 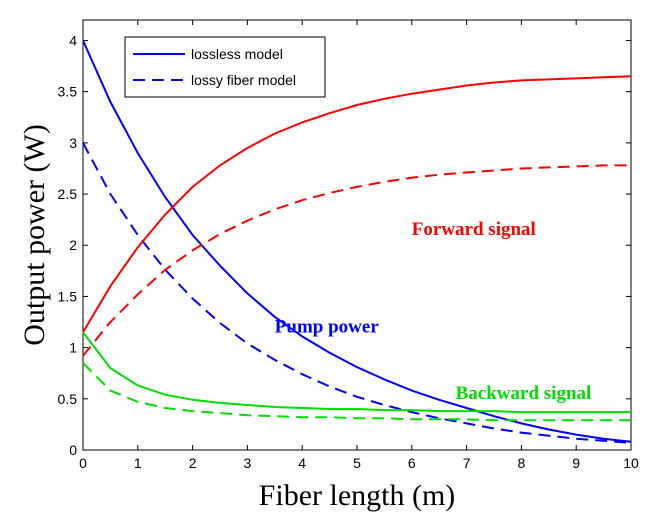 What do you see at coordinates (138, 463) in the screenshot?
I see `x-tick-label: 1` at bounding box center [138, 463].